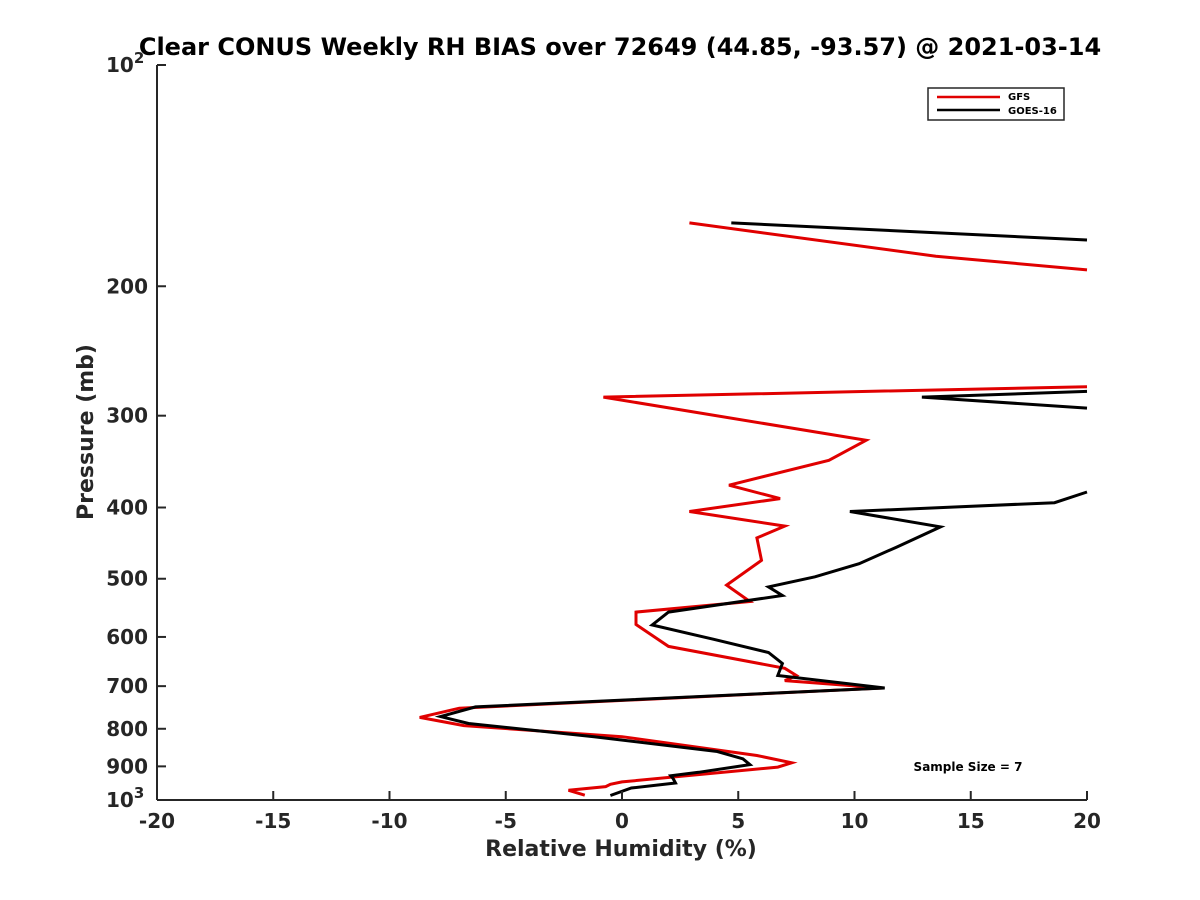 Image resolution: width=1200 pixels, height=900 pixels. What do you see at coordinates (157, 821) in the screenshot?
I see `x-tick-label: -20` at bounding box center [157, 821].